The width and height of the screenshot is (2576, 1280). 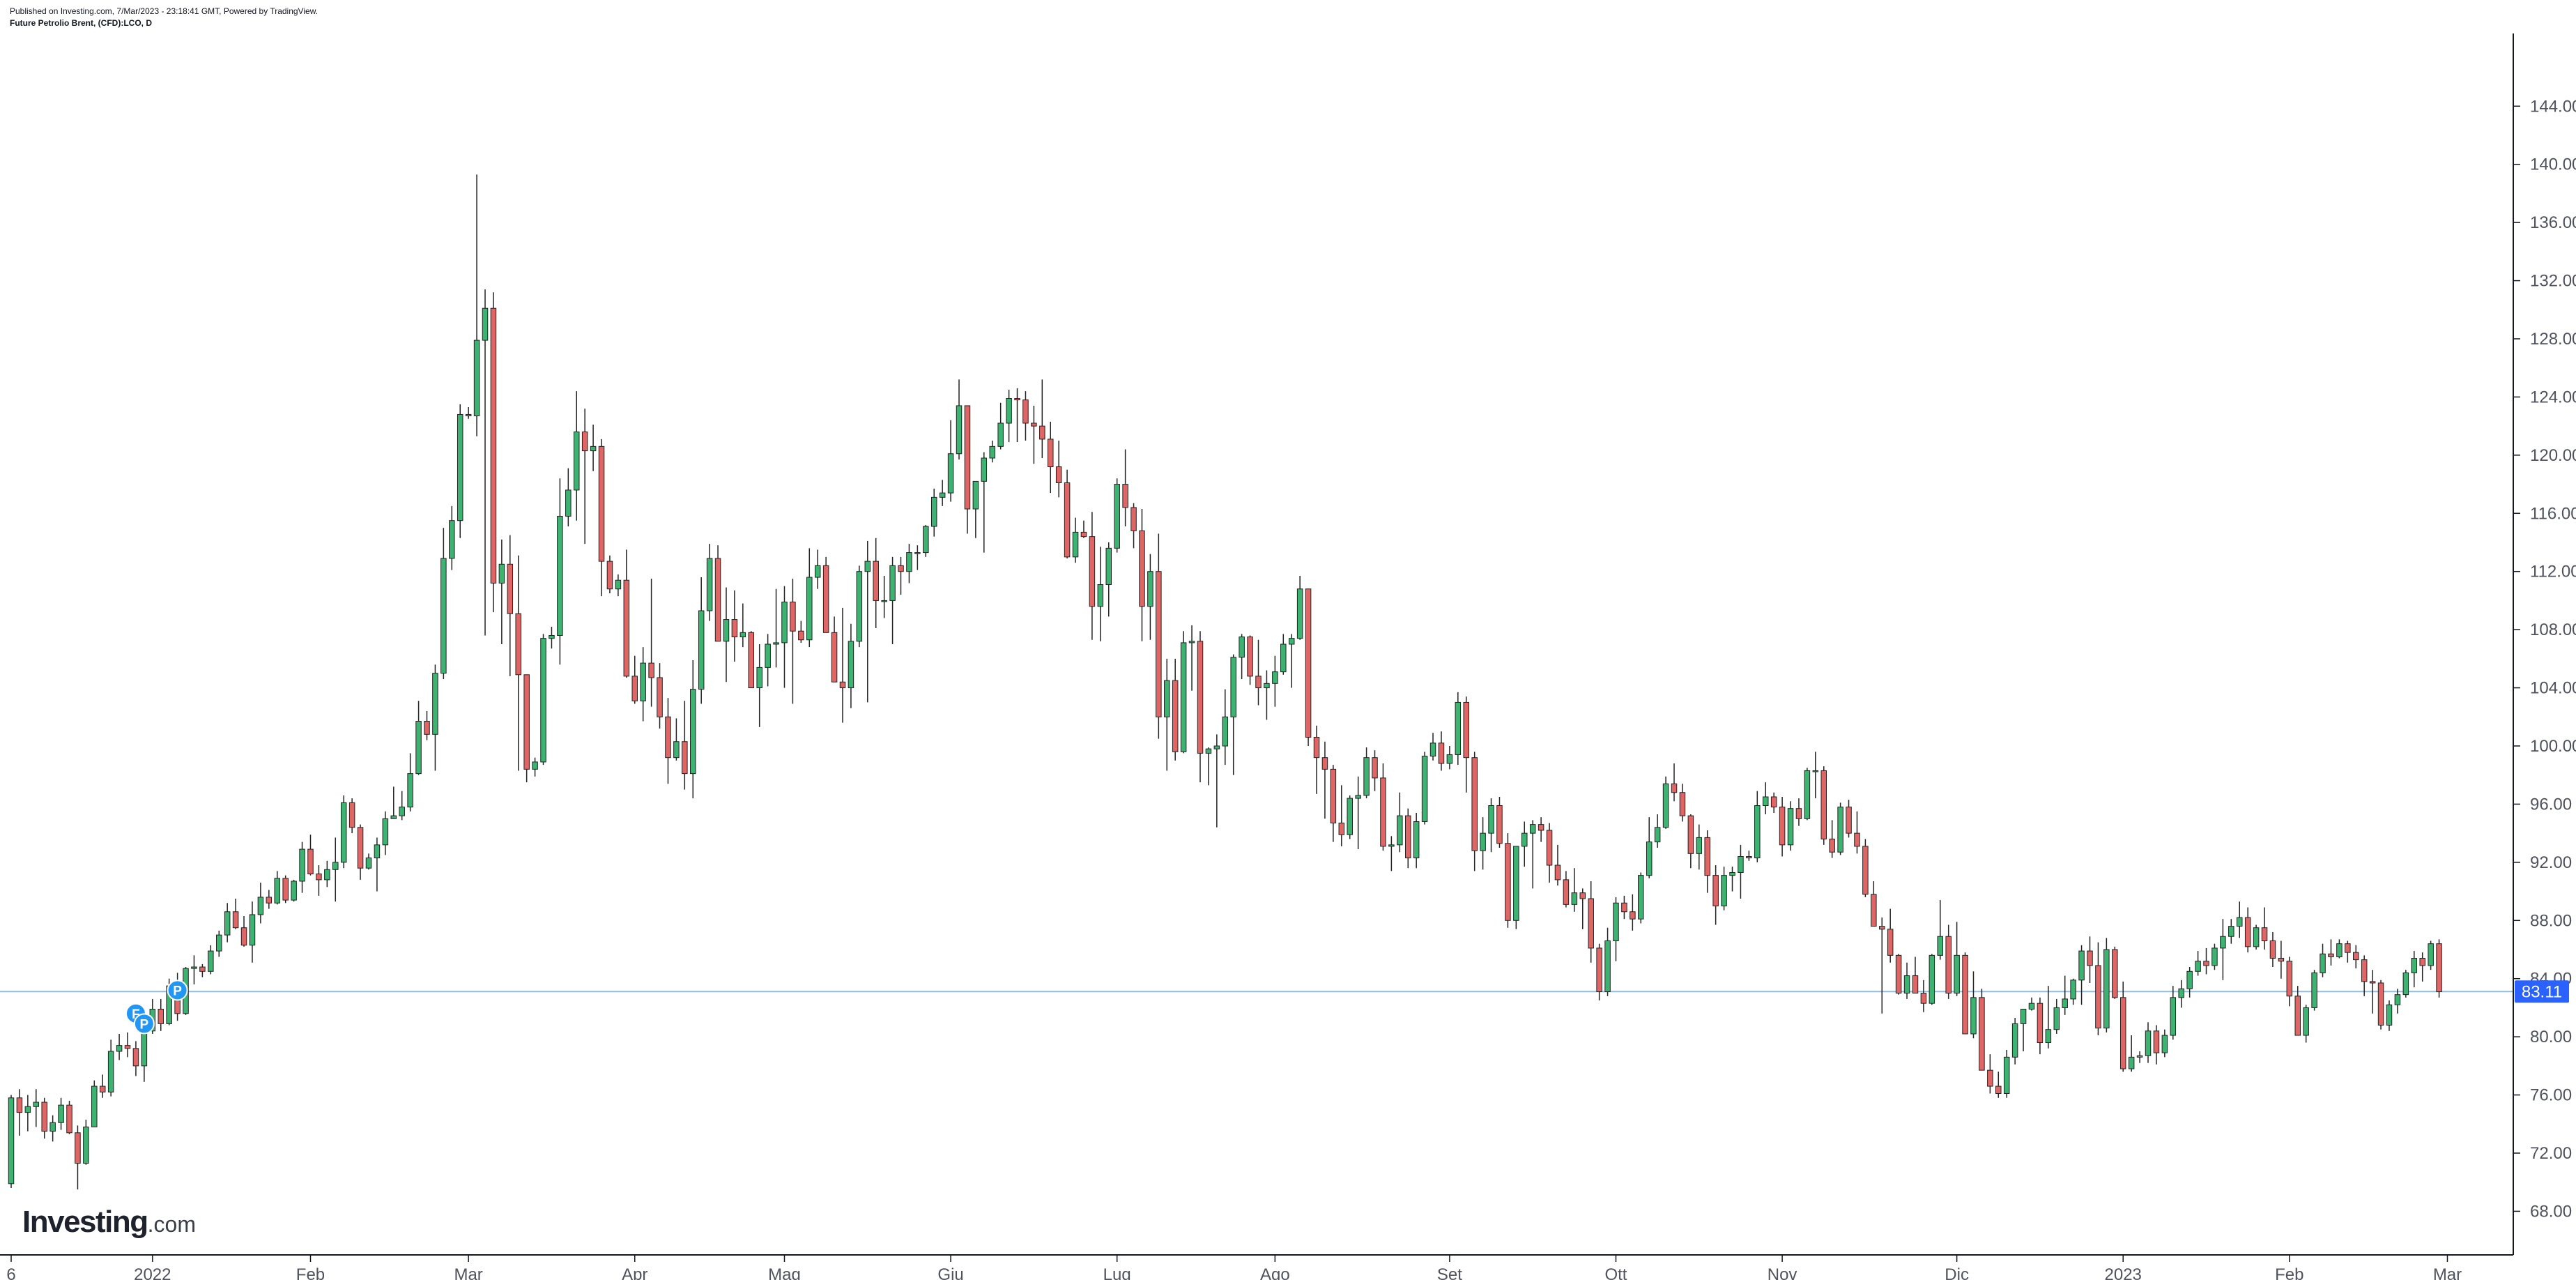 What do you see at coordinates (152, 1272) in the screenshot?
I see `time-tick-label: 2022` at bounding box center [152, 1272].